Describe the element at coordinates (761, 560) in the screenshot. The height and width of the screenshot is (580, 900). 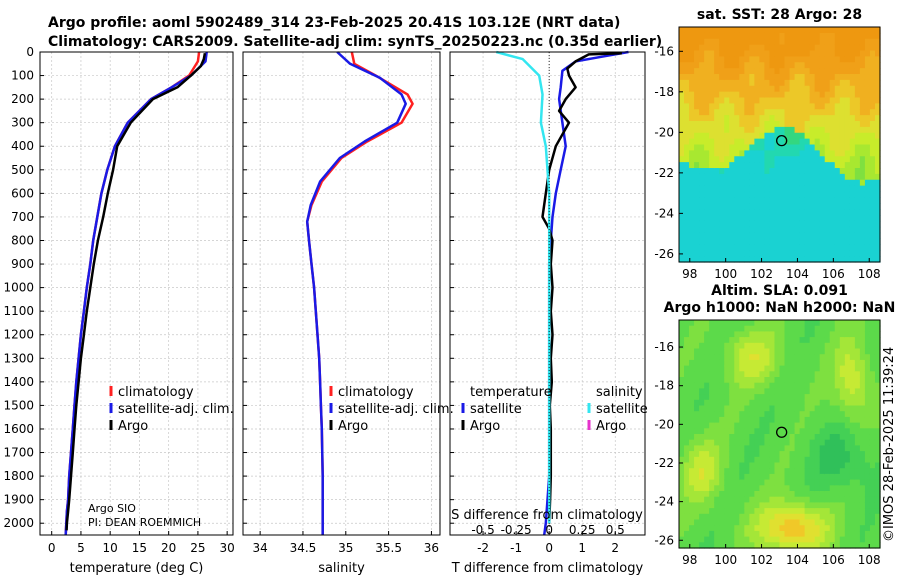
I see `lon-tick-label: 102` at that location.